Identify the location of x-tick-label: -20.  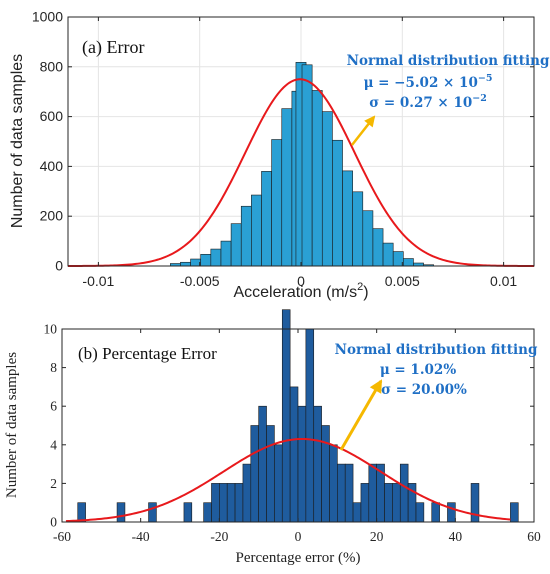
(219, 536).